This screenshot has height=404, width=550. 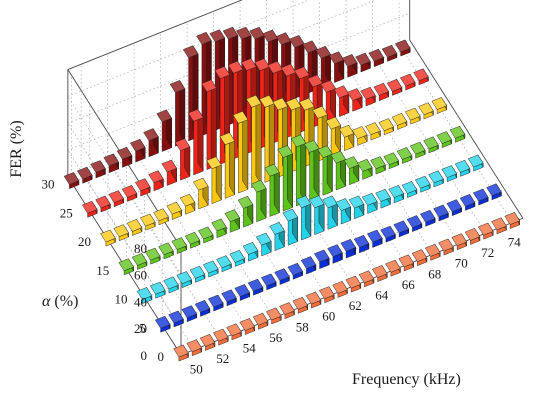 What do you see at coordinates (16, 148) in the screenshot?
I see `z-axis-label: FER (%)` at bounding box center [16, 148].